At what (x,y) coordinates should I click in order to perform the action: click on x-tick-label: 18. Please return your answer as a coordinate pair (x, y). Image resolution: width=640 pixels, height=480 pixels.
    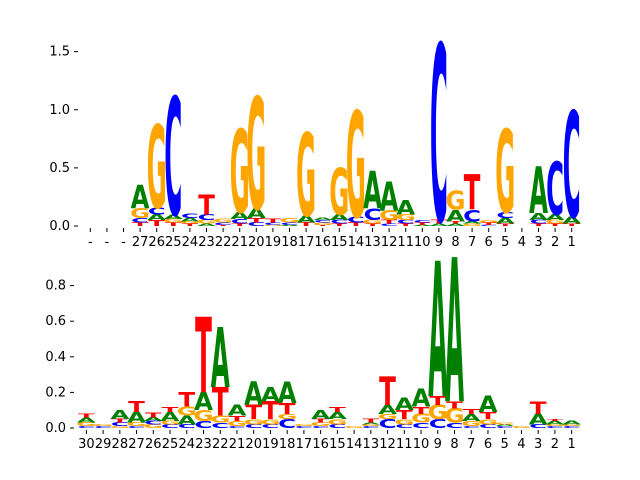
    Looking at the image, I should click on (287, 444).